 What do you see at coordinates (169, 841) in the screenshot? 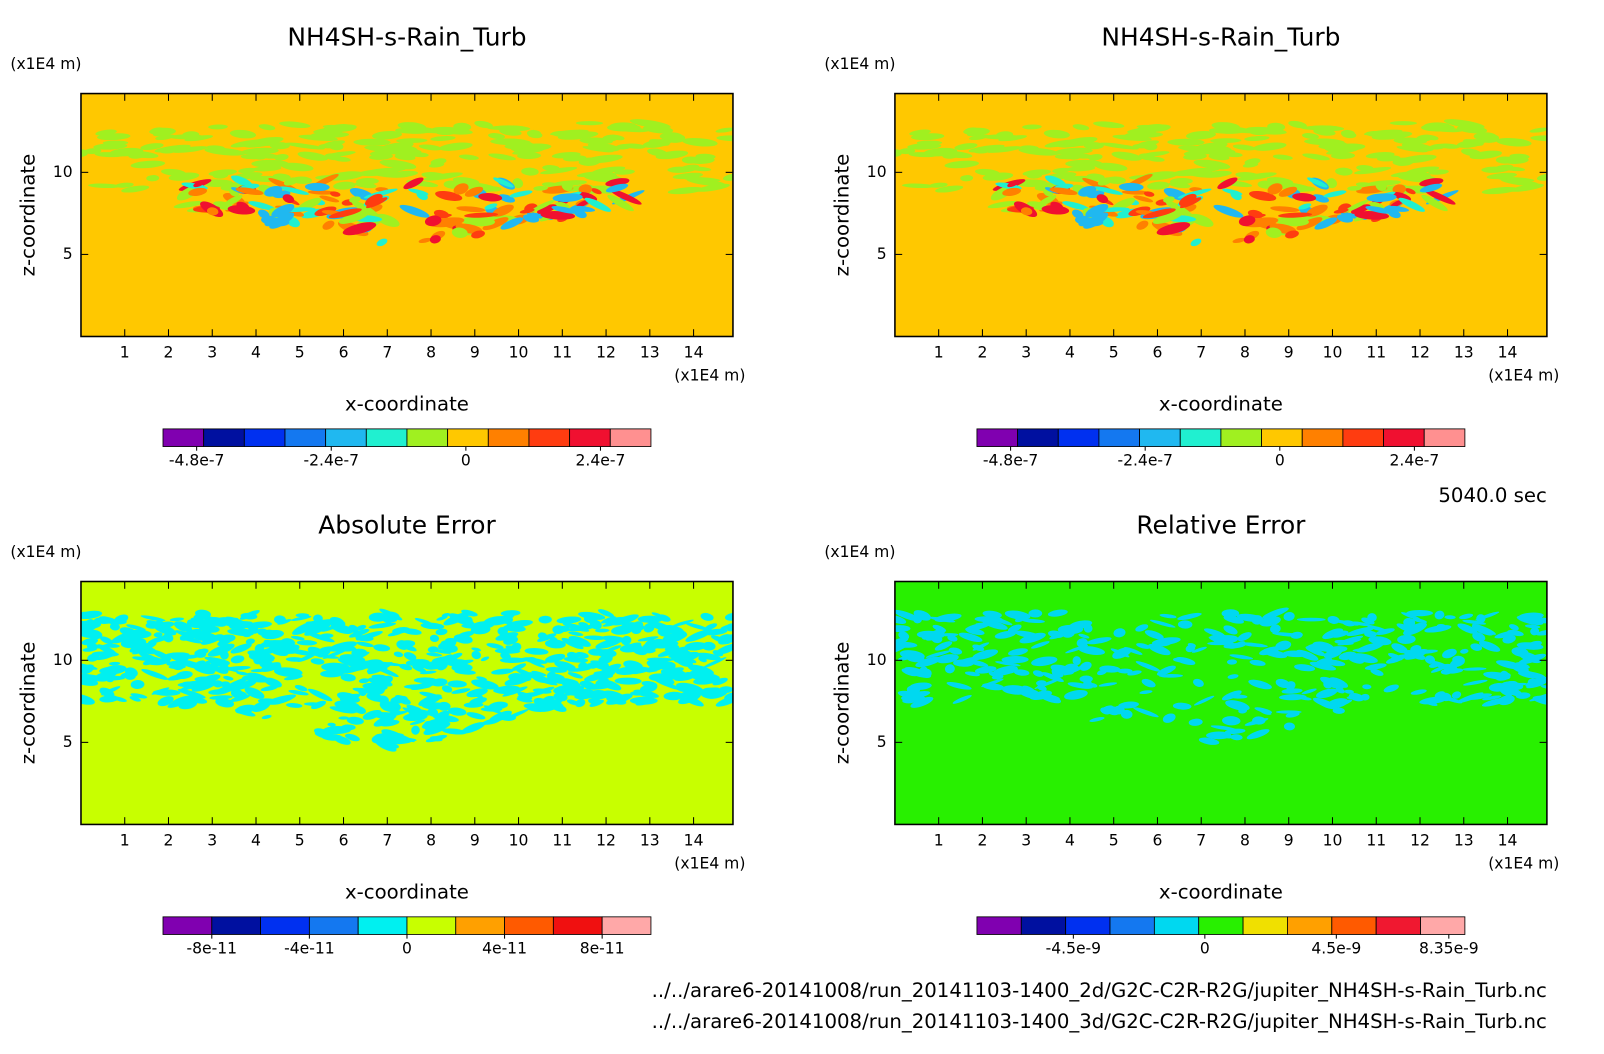
I see `x-tick-label: 2` at bounding box center [169, 841].